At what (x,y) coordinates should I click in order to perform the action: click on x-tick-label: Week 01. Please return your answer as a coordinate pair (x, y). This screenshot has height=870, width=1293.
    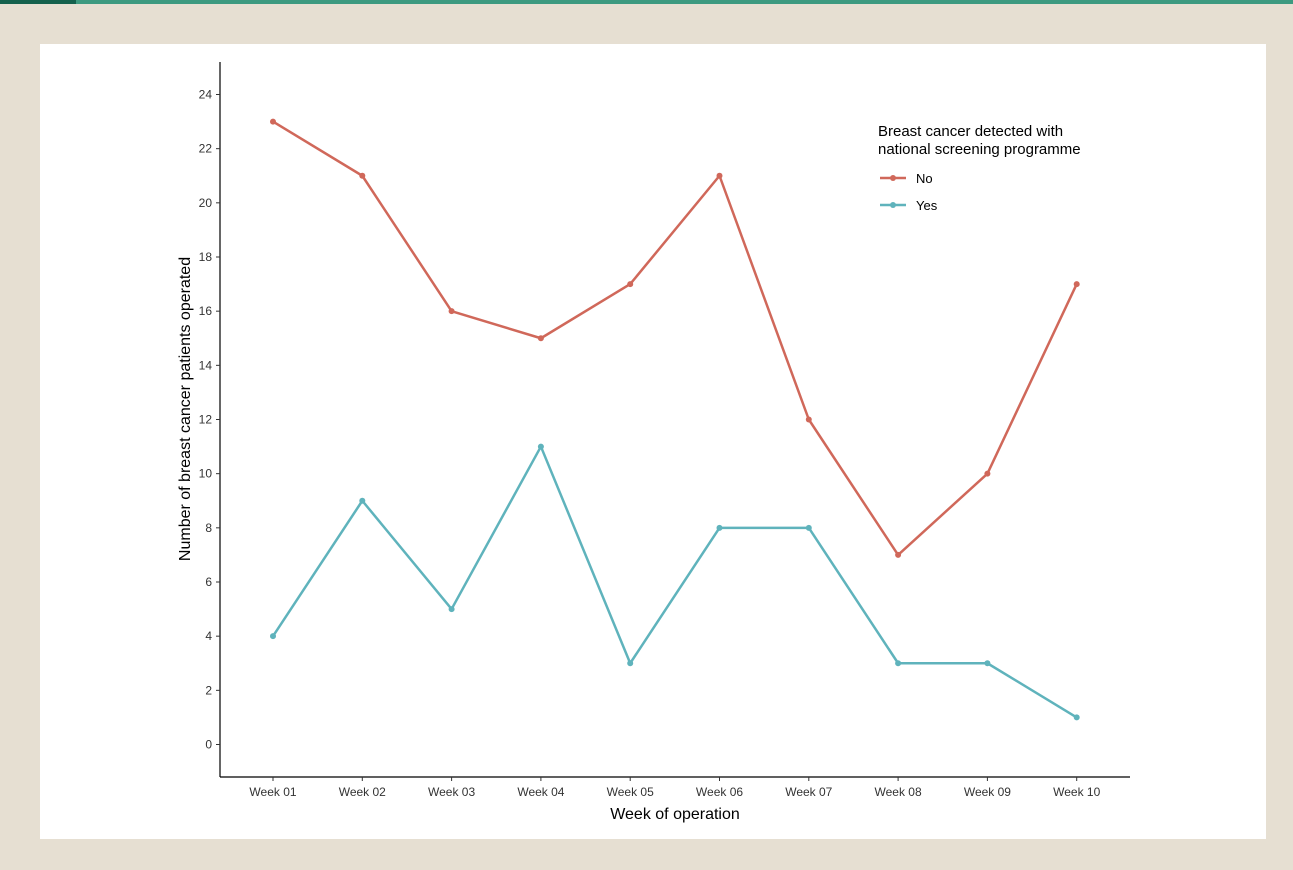
    Looking at the image, I should click on (272, 792).